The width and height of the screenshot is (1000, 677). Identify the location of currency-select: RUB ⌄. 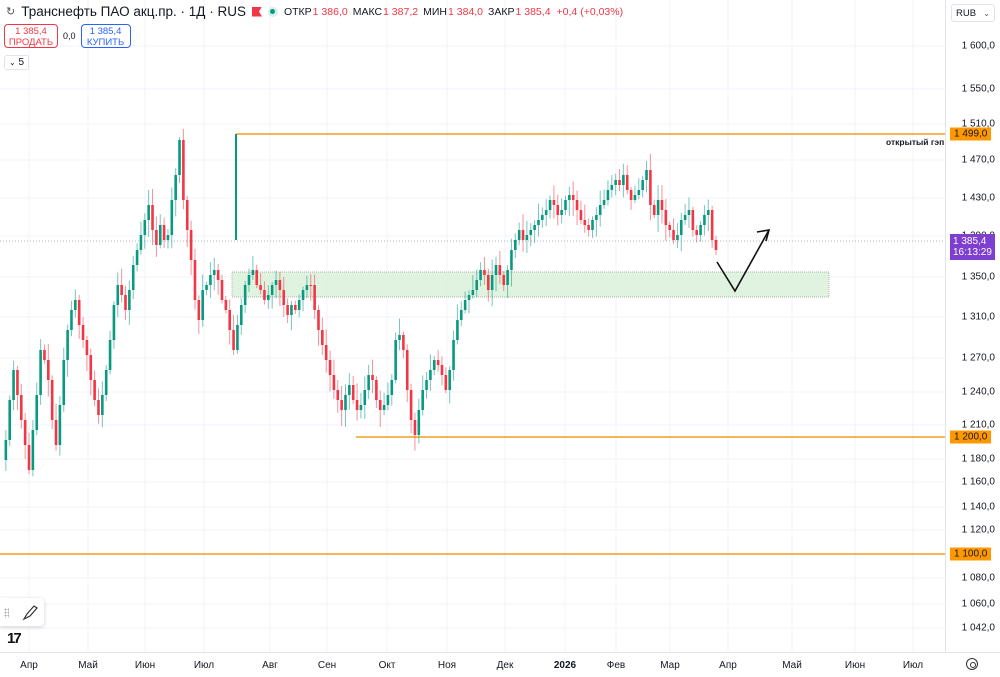
(973, 13).